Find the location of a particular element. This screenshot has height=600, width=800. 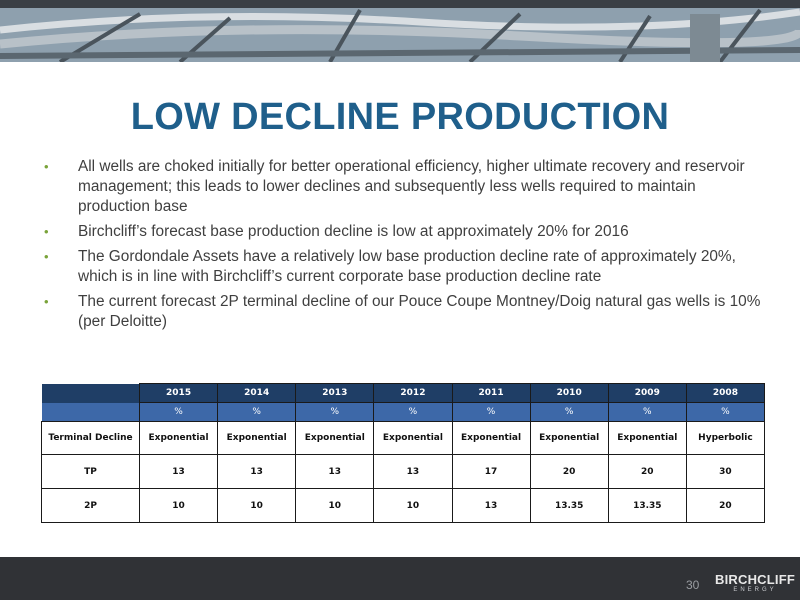

row-label: TP is located at coordinates (90, 471).